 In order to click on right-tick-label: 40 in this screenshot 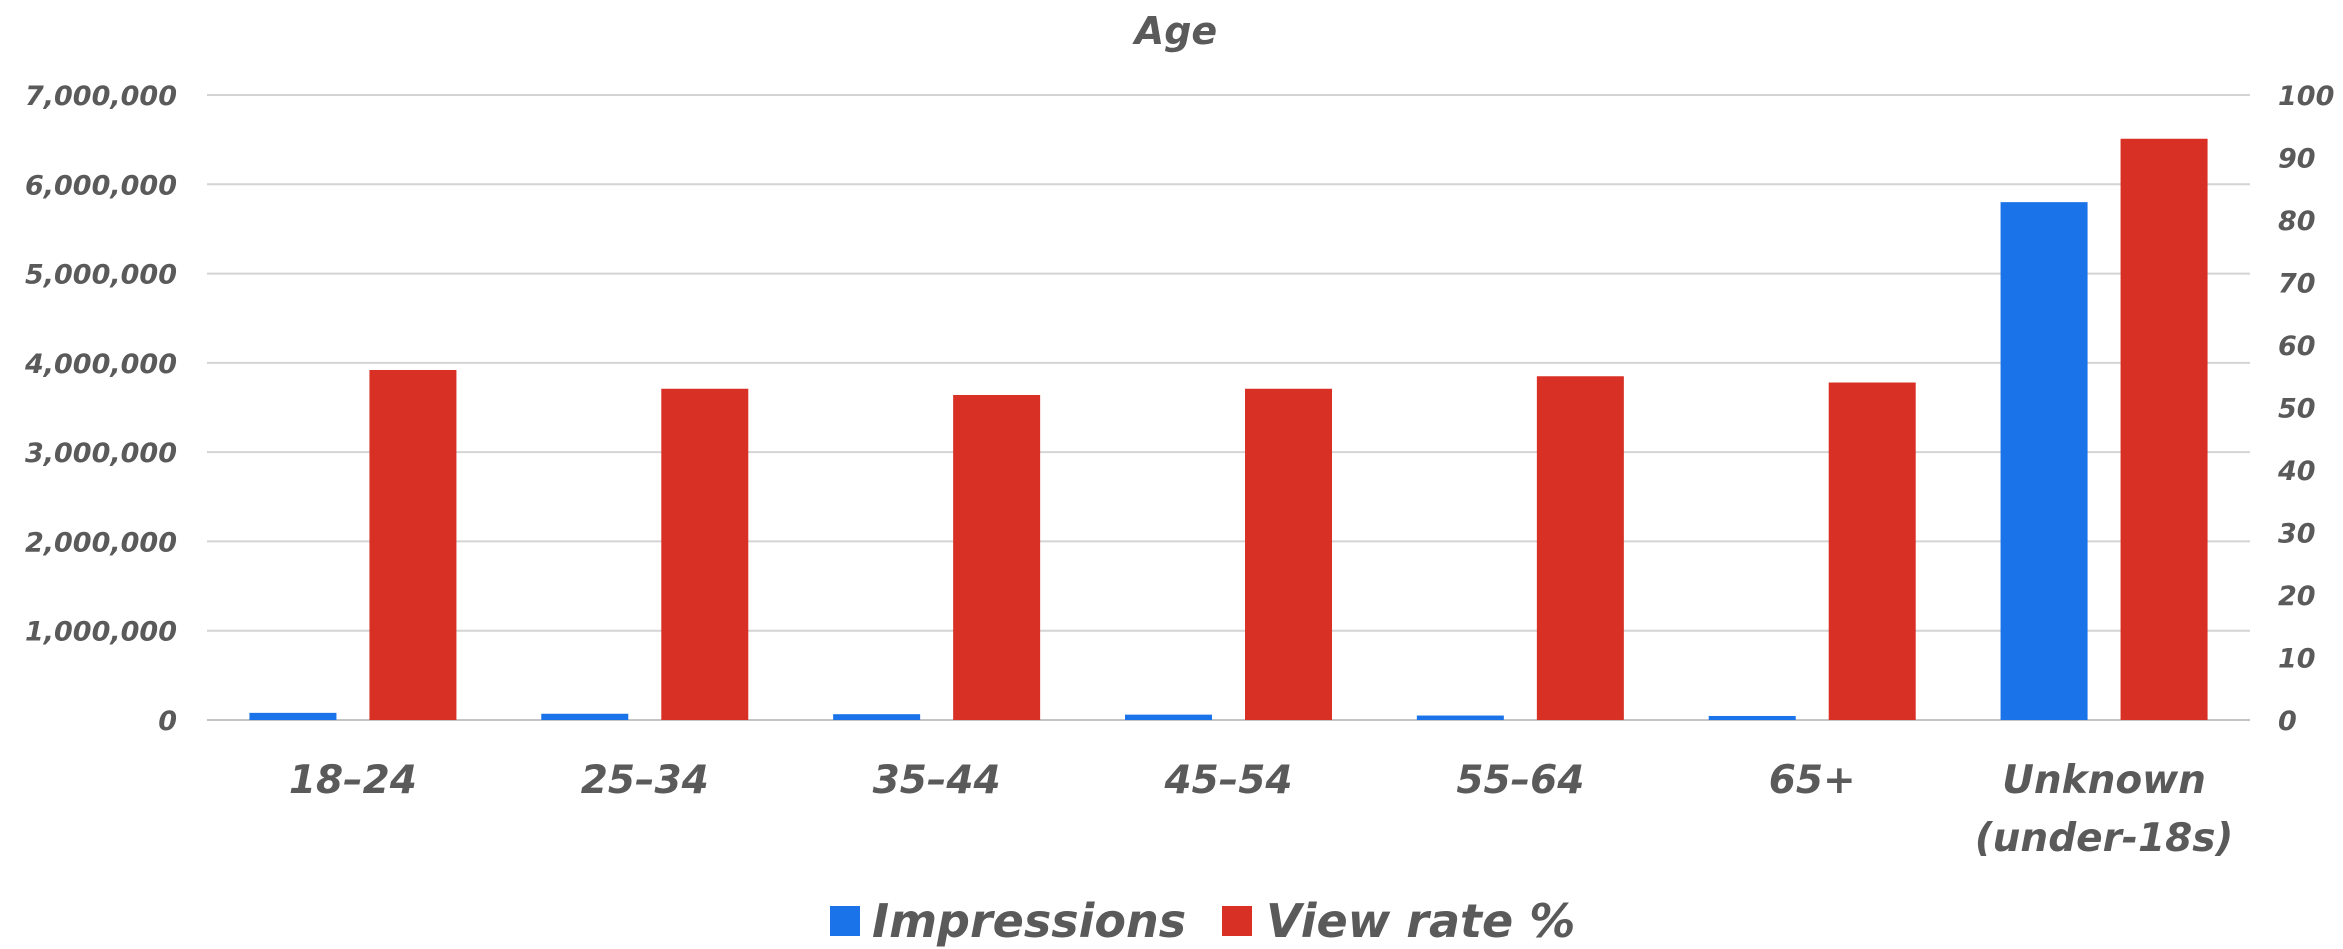, I will do `click(2296, 471)`.